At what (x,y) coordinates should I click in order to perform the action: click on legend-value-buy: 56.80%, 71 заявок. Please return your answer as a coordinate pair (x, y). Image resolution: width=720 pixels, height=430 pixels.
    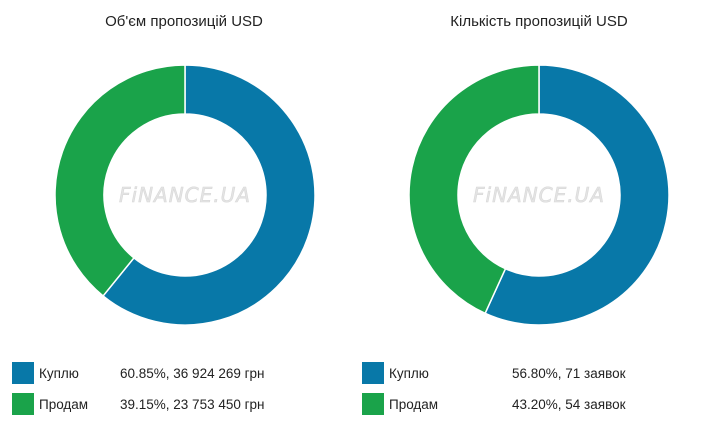
    Looking at the image, I should click on (569, 373).